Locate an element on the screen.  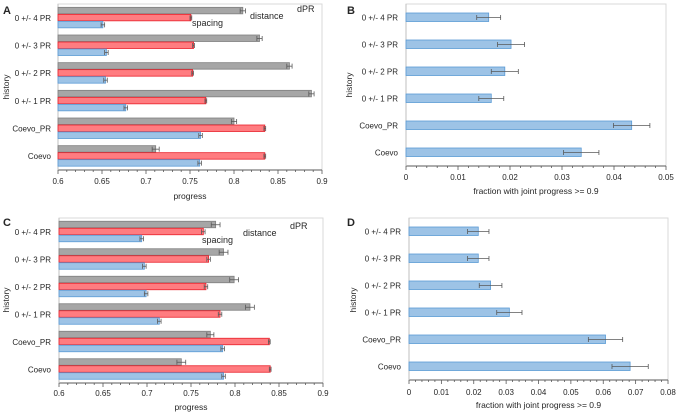
x-tick-label: 0.8 is located at coordinates (234, 181).